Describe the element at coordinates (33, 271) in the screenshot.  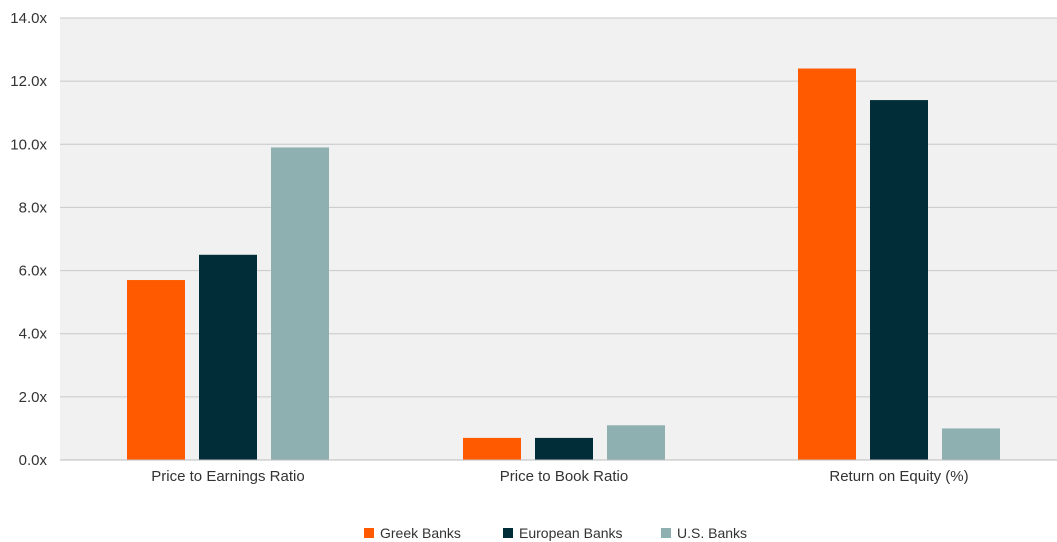
I see `y-tick-label: 6.0x` at that location.